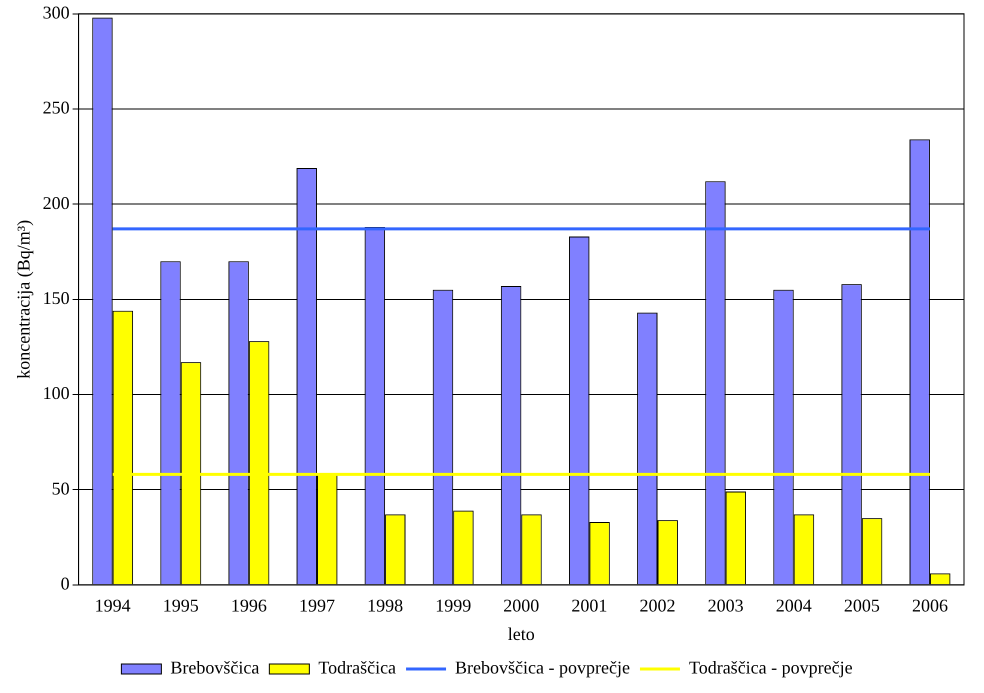 This screenshot has height=693, width=984. What do you see at coordinates (112, 605) in the screenshot?
I see `x-tick-label: 1994` at bounding box center [112, 605].